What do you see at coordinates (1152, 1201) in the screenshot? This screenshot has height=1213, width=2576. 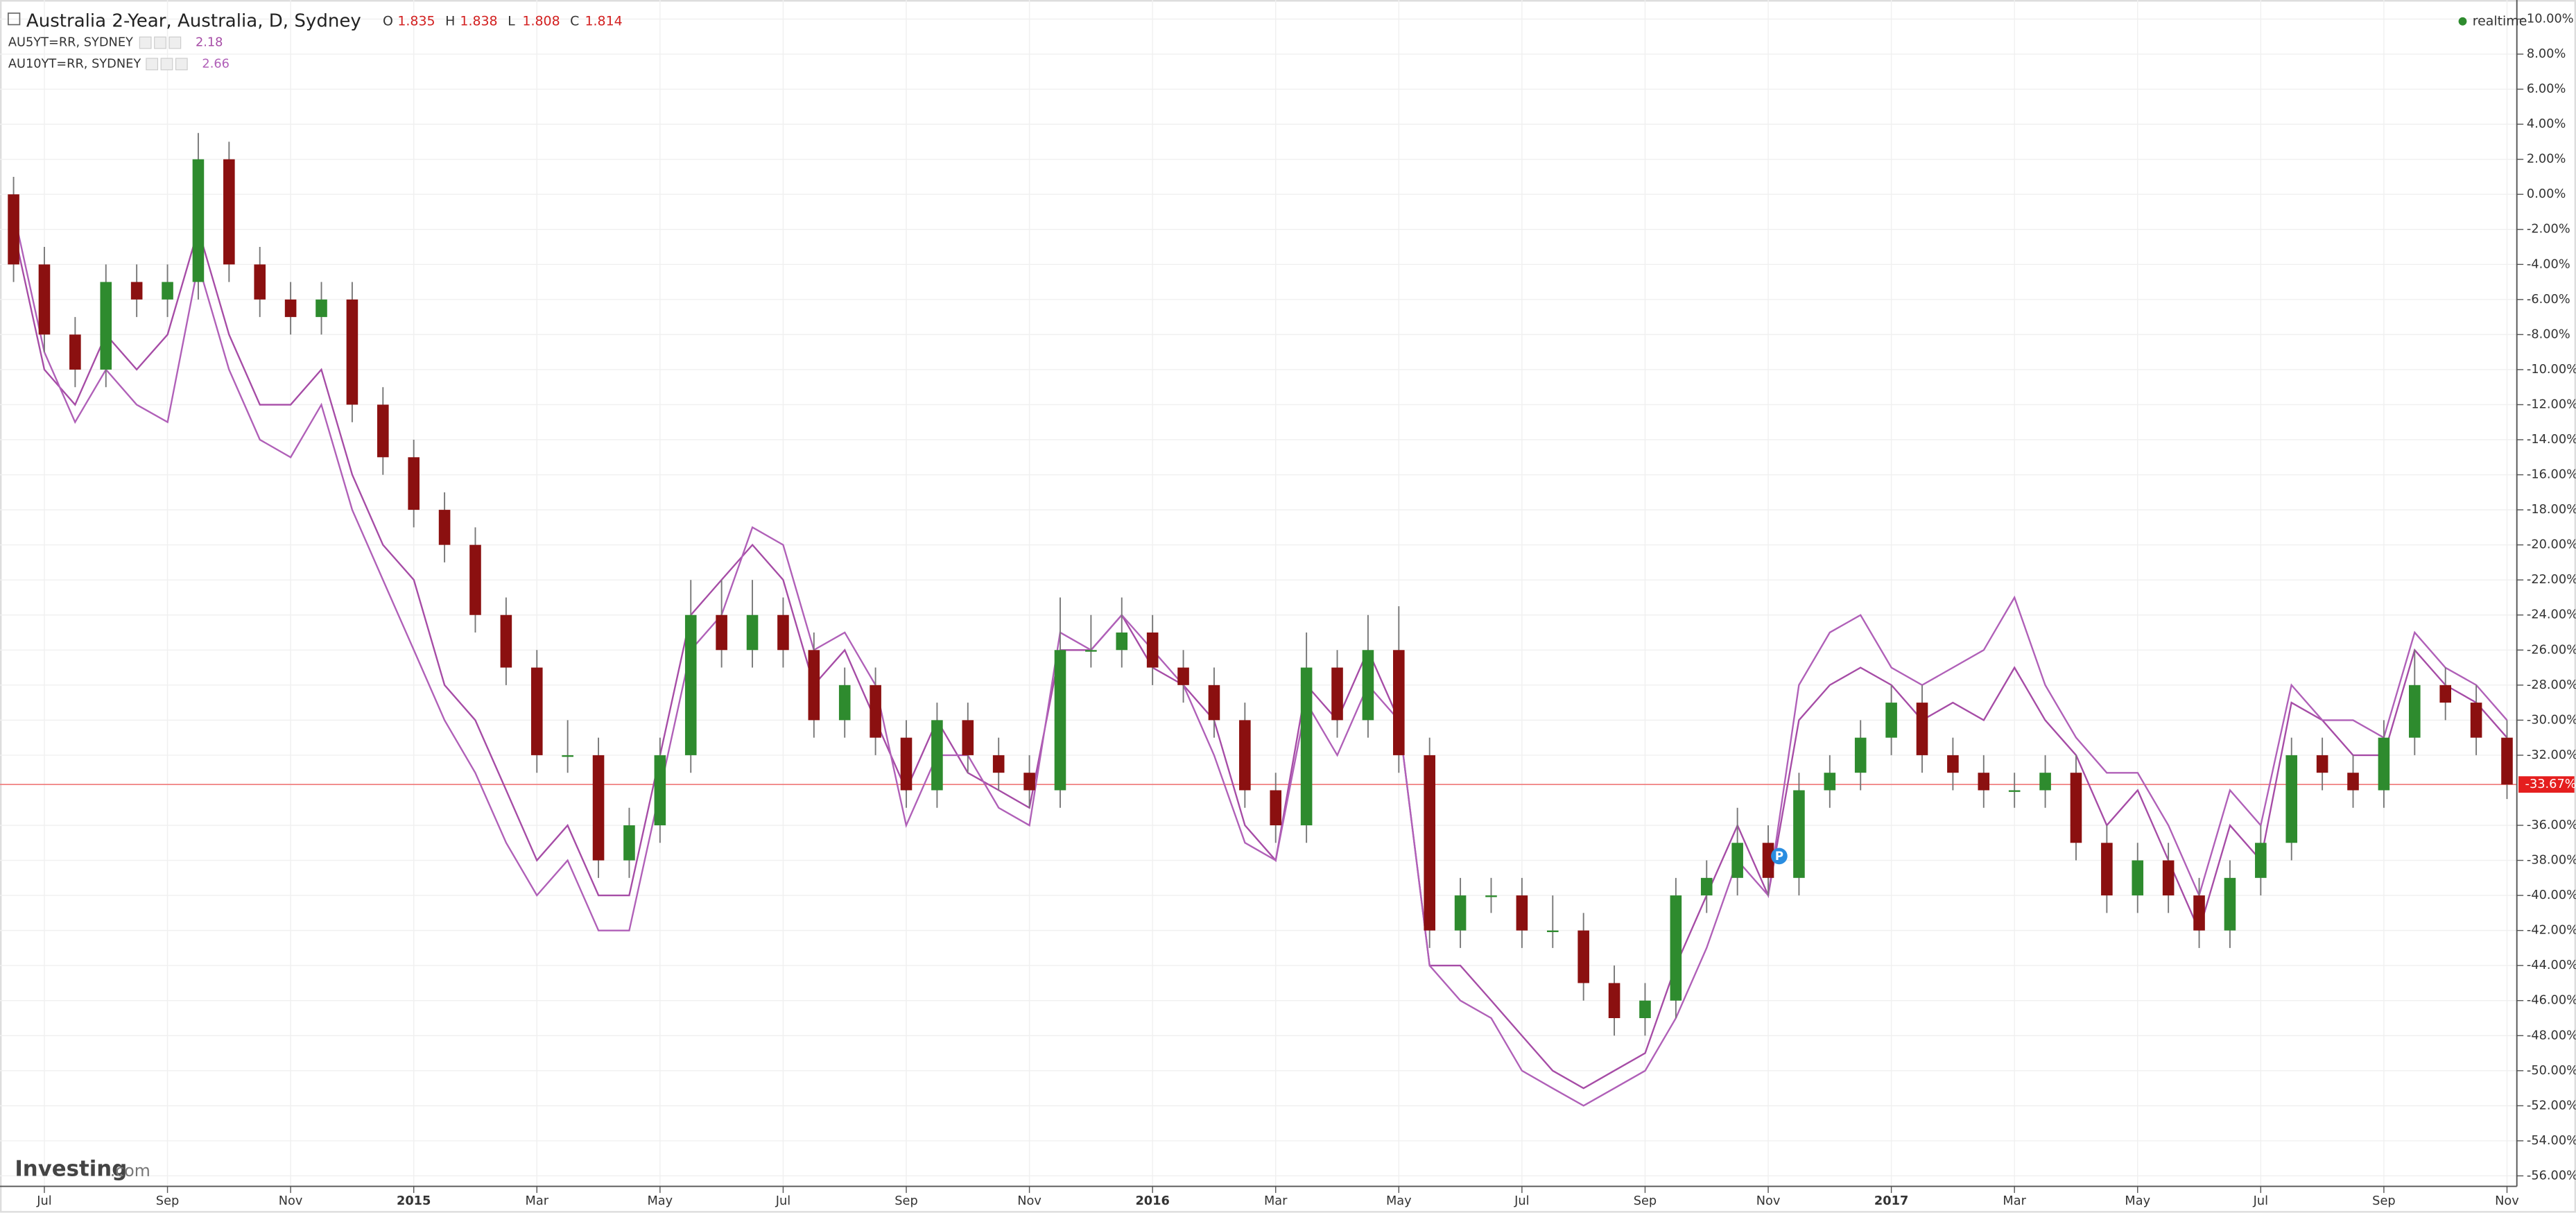 I see `x-tick-label: 2016` at bounding box center [1152, 1201].